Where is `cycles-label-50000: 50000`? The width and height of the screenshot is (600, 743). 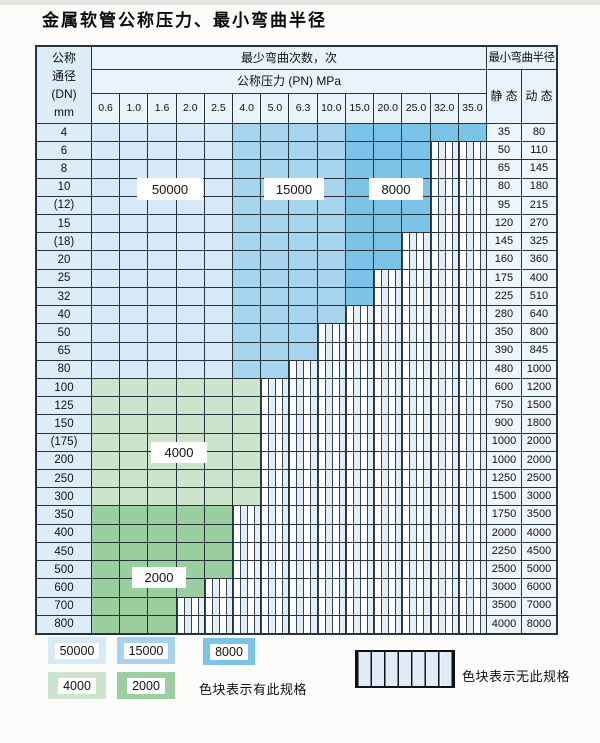 cycles-label-50000: 50000 is located at coordinates (170, 189).